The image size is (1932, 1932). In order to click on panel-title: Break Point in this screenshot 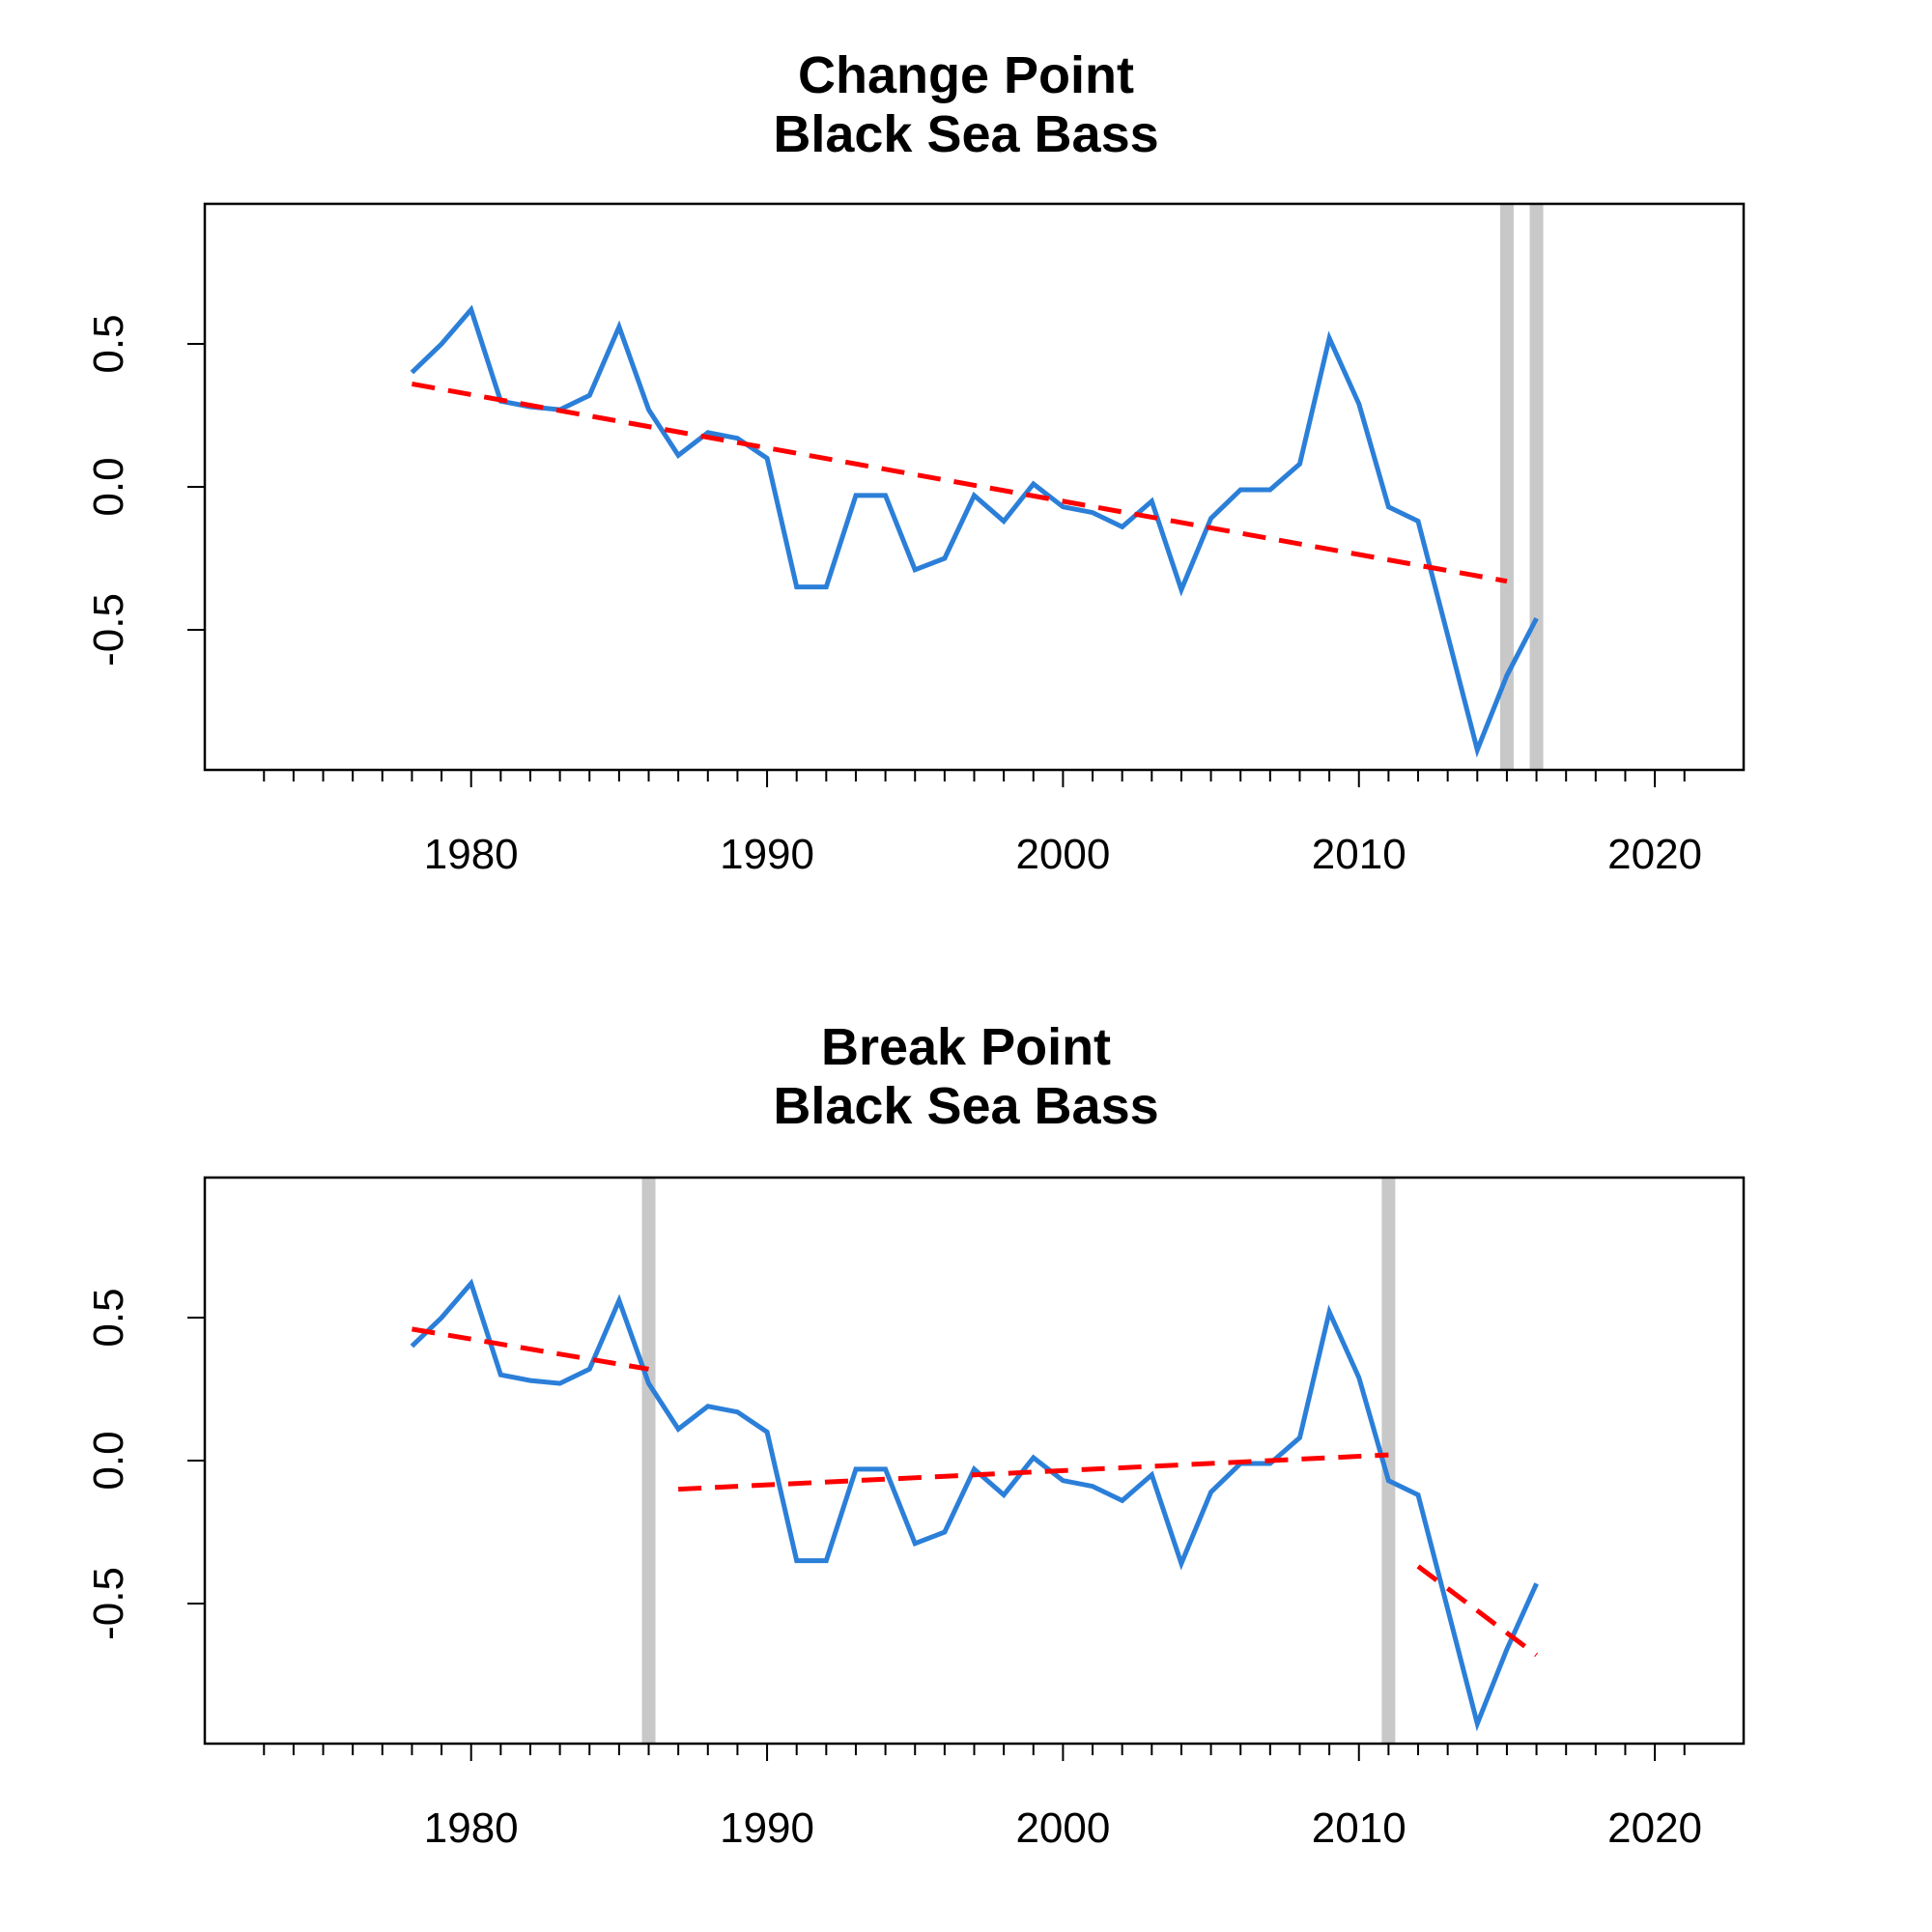, I will do `click(966, 1047)`.